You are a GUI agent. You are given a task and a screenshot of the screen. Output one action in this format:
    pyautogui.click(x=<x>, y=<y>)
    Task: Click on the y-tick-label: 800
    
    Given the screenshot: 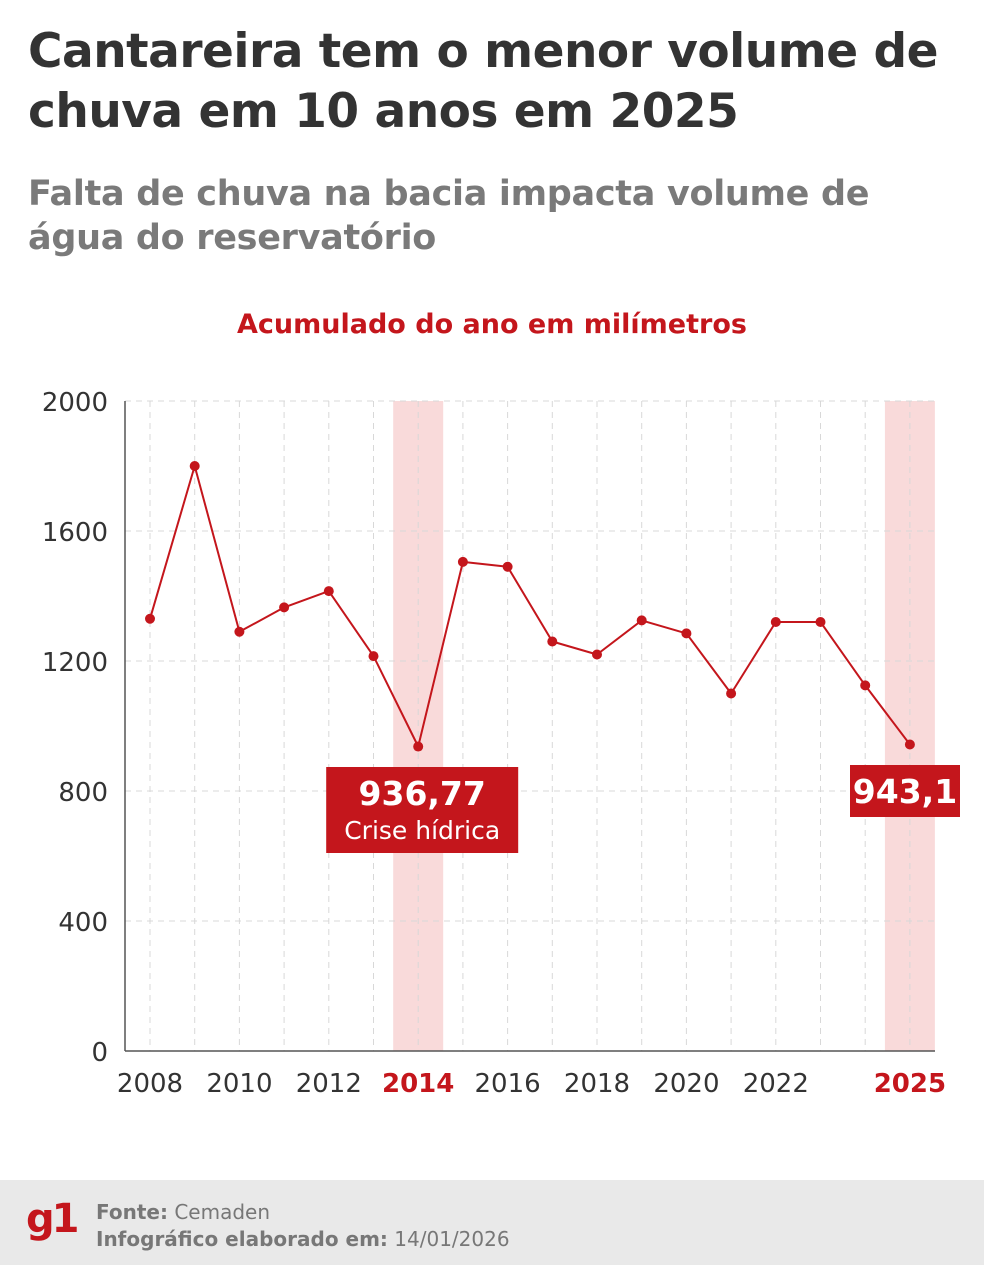 What is the action you would take?
    pyautogui.click(x=83, y=793)
    